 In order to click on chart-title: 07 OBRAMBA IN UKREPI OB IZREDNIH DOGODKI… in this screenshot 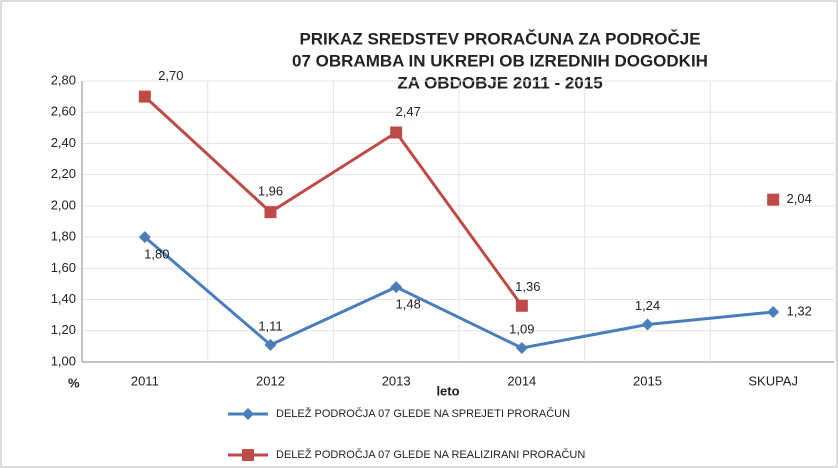, I will do `click(500, 60)`.